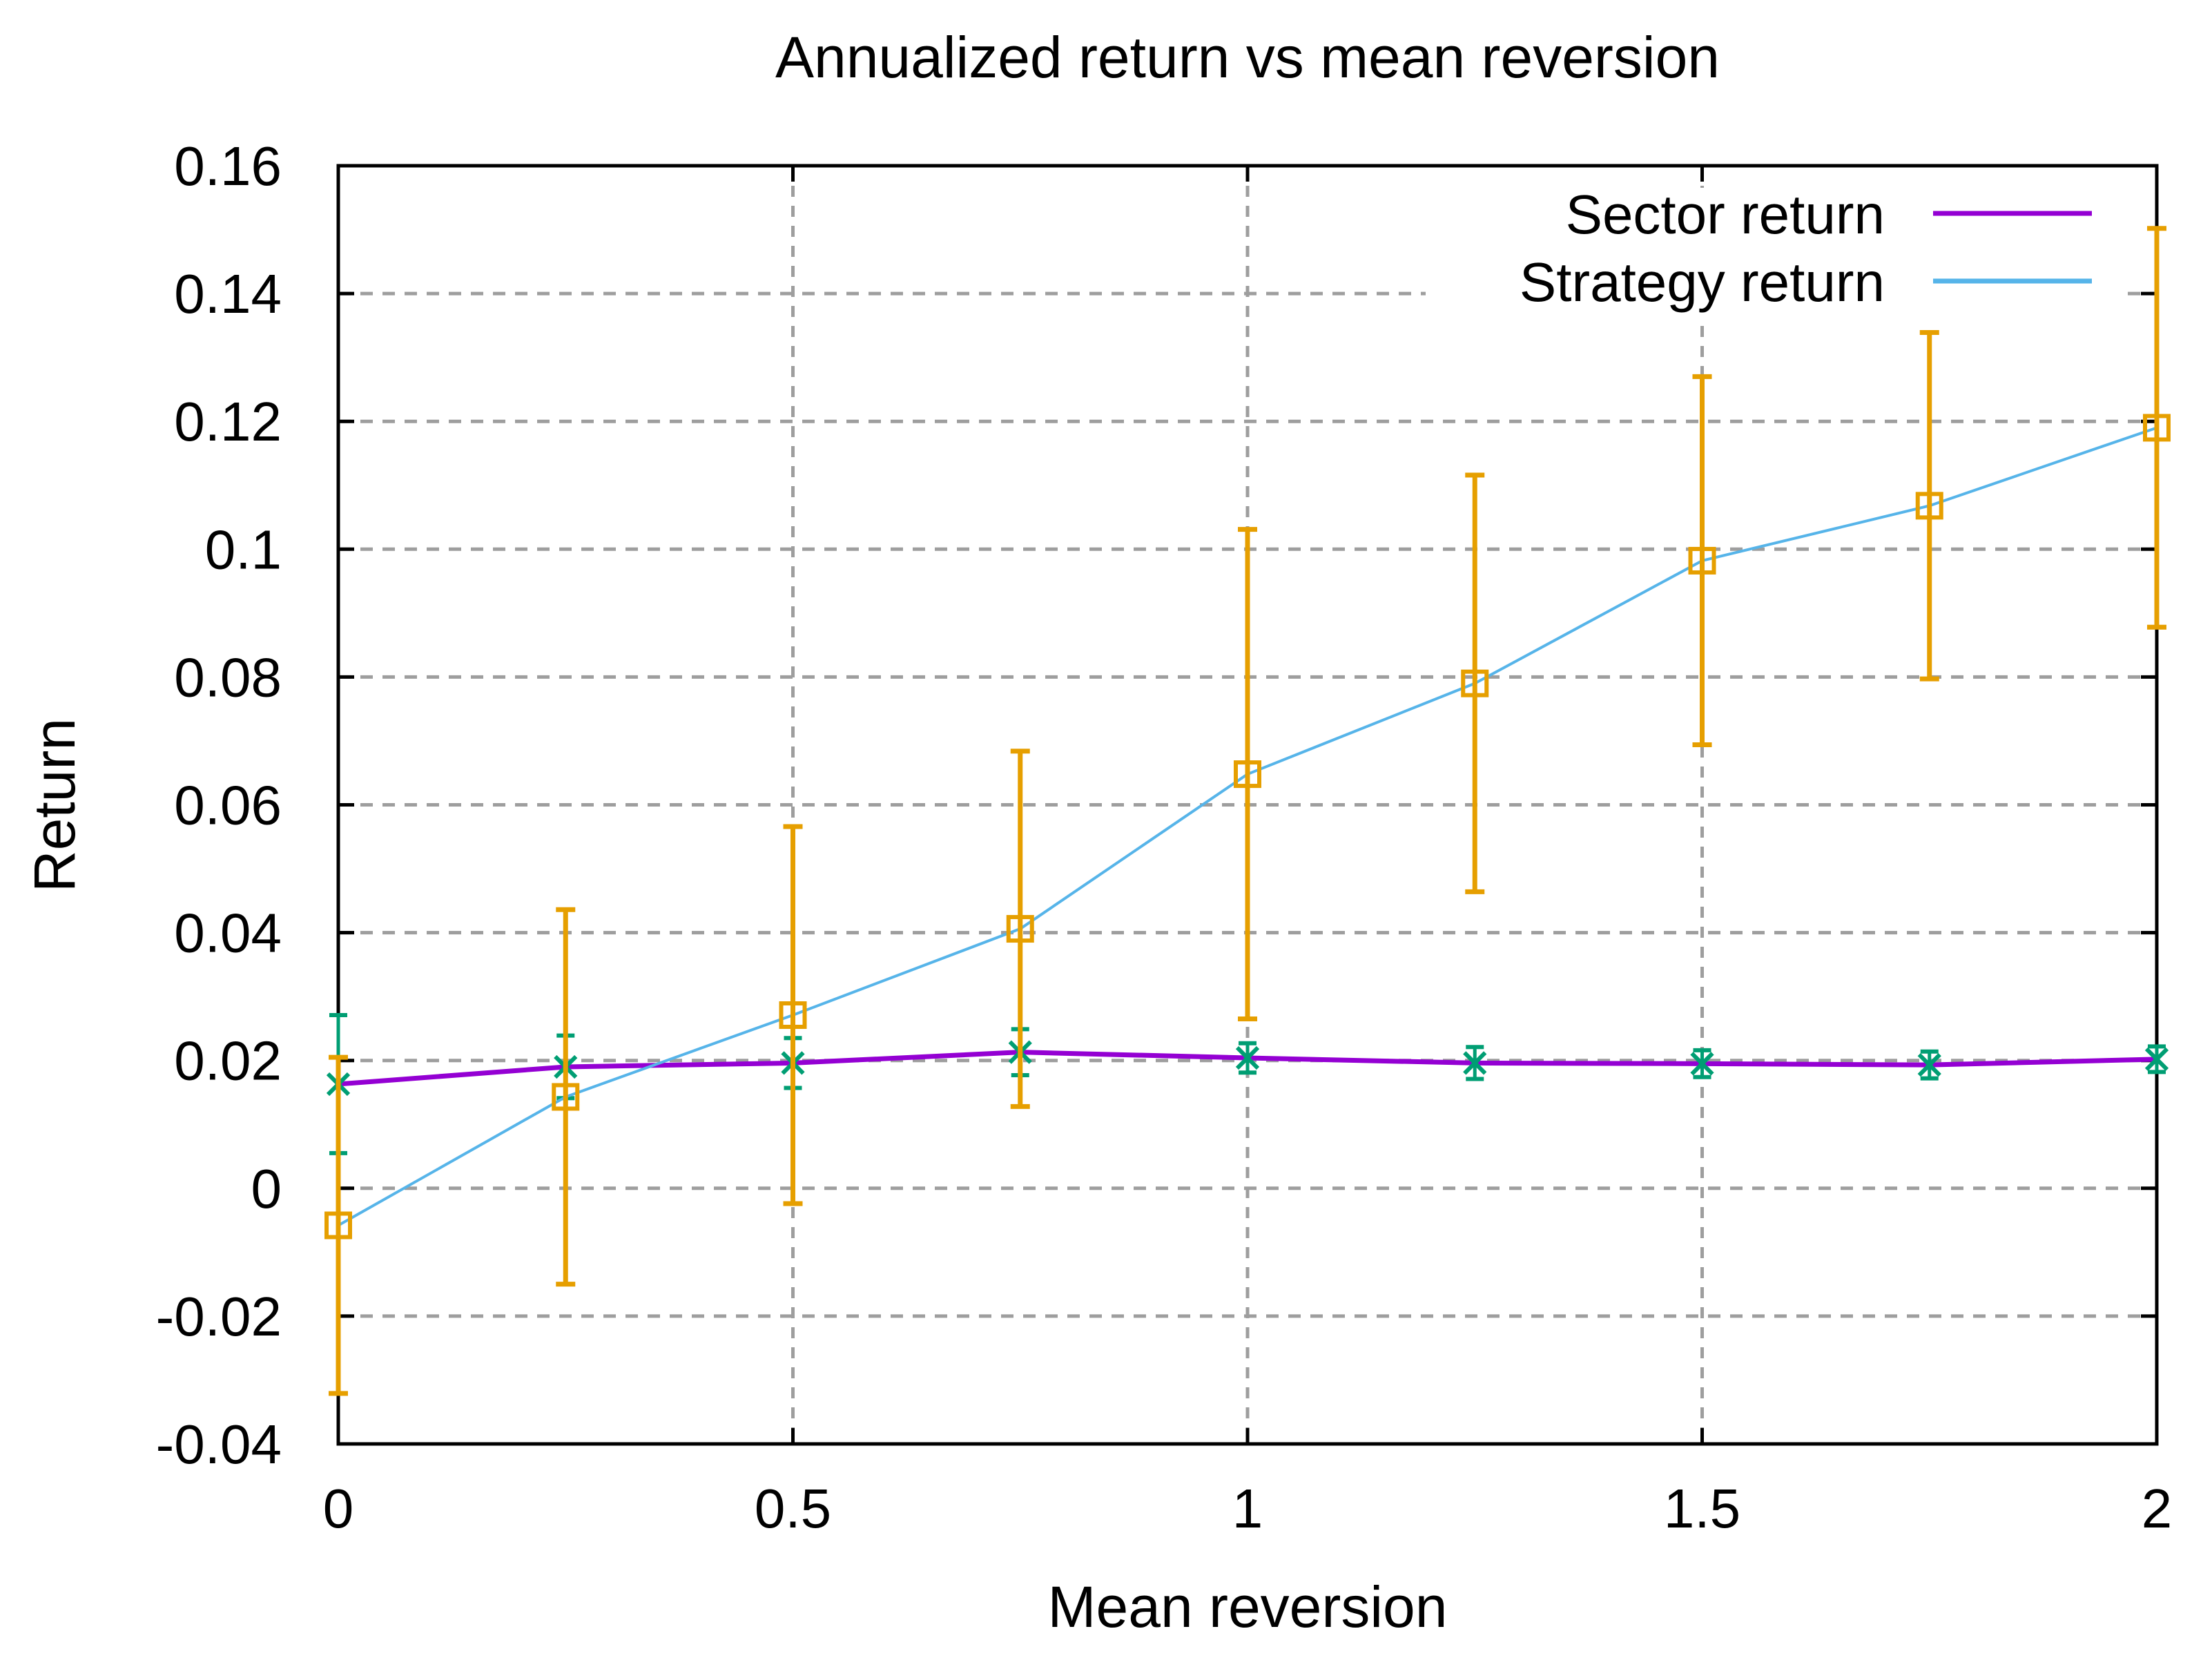 The image size is (2212, 1658). Describe the element at coordinates (228, 677) in the screenshot. I see `y-tick-label-0.08: 0.08` at that location.